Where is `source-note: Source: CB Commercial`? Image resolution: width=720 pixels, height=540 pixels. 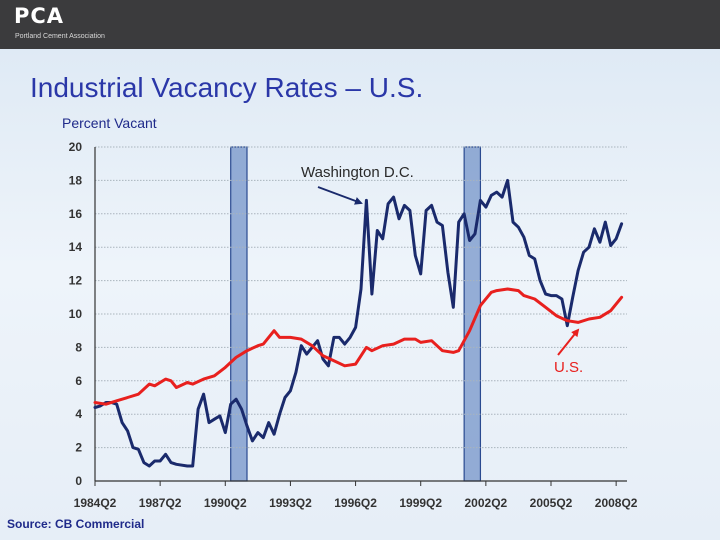
source-note: Source: CB Commercial is located at coordinates (76, 524).